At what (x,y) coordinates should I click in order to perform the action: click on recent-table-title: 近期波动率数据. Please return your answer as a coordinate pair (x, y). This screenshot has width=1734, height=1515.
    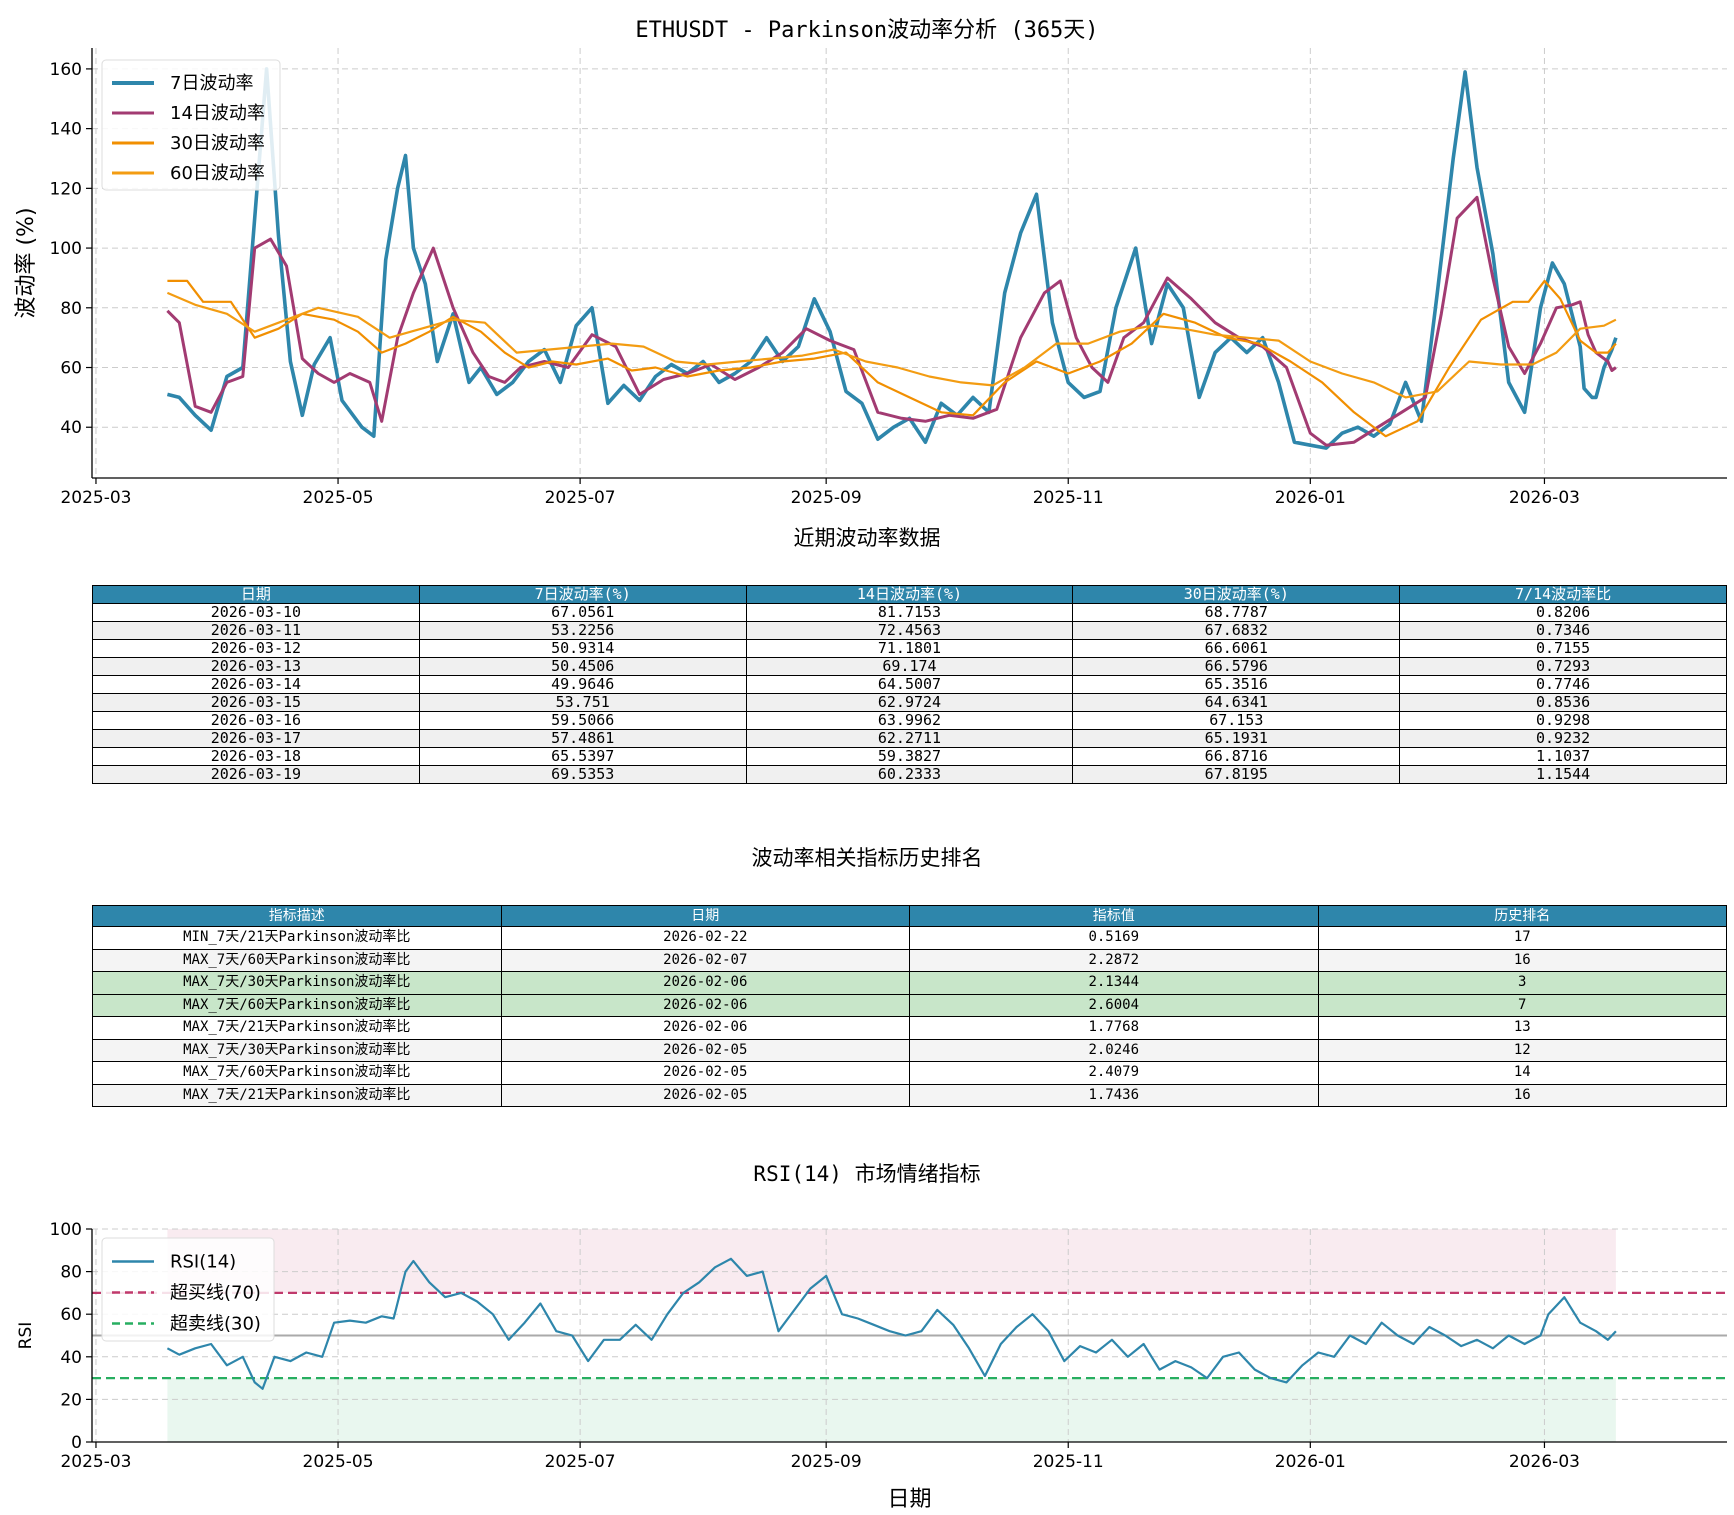
    Looking at the image, I should click on (867, 538).